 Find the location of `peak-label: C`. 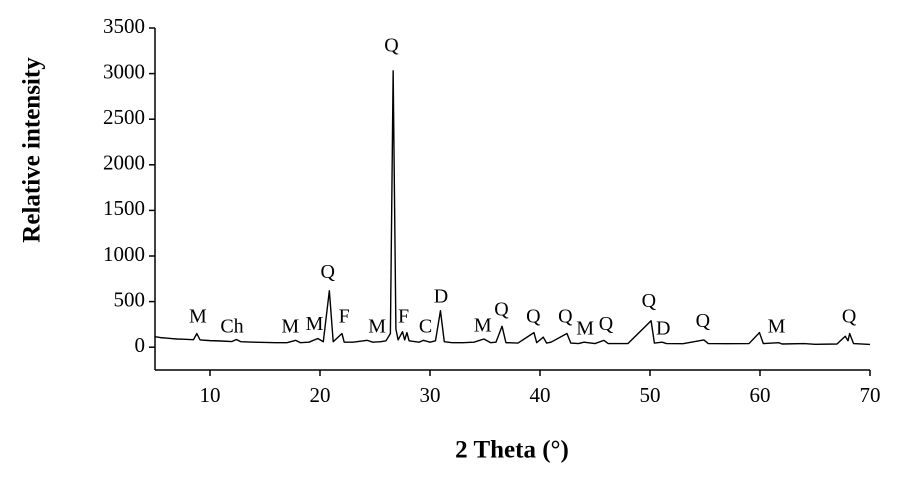

peak-label: C is located at coordinates (425, 327).